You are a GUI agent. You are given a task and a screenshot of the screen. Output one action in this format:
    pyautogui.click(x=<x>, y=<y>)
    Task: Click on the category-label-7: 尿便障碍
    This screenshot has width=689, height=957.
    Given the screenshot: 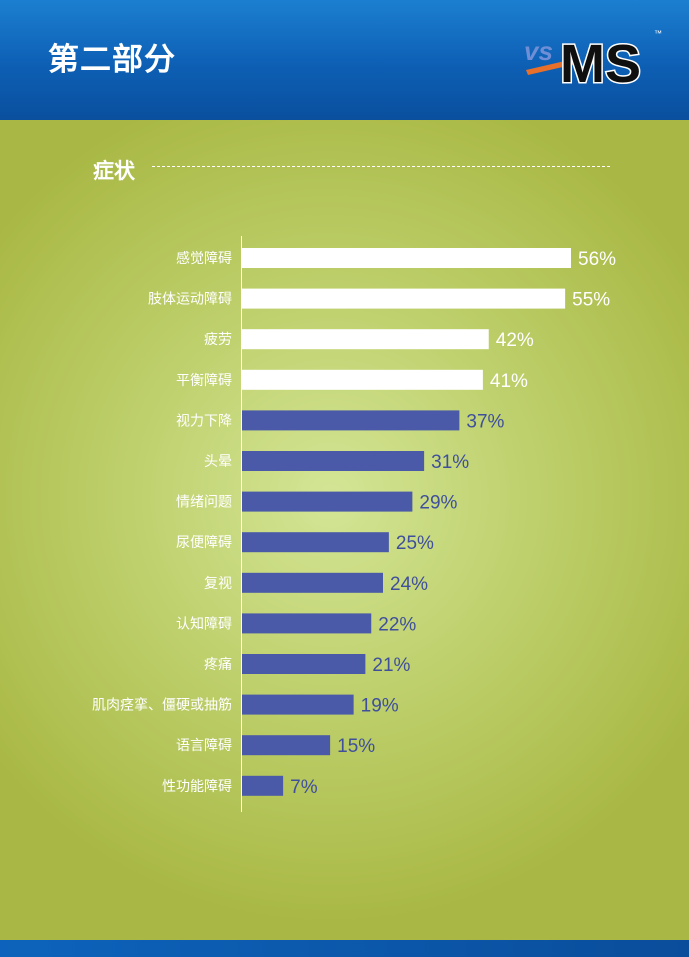 What is the action you would take?
    pyautogui.click(x=204, y=543)
    